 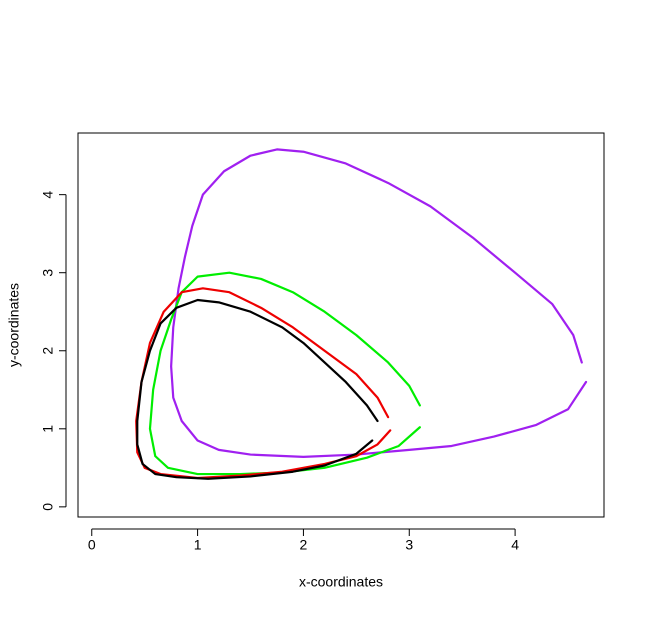 I want to click on x-tick-label: 2, so click(x=304, y=545).